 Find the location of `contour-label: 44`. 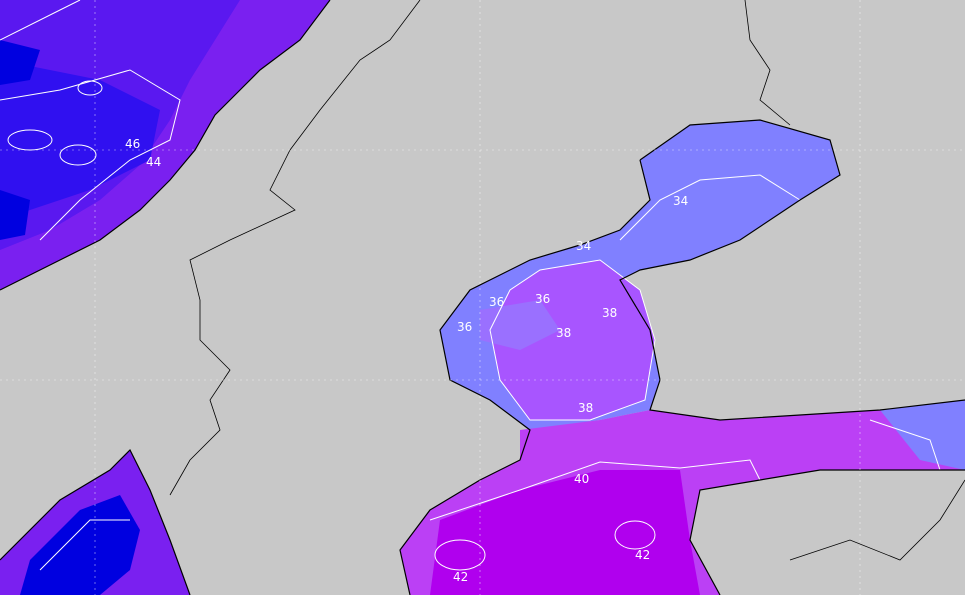

contour-label: 44 is located at coordinates (153, 162).